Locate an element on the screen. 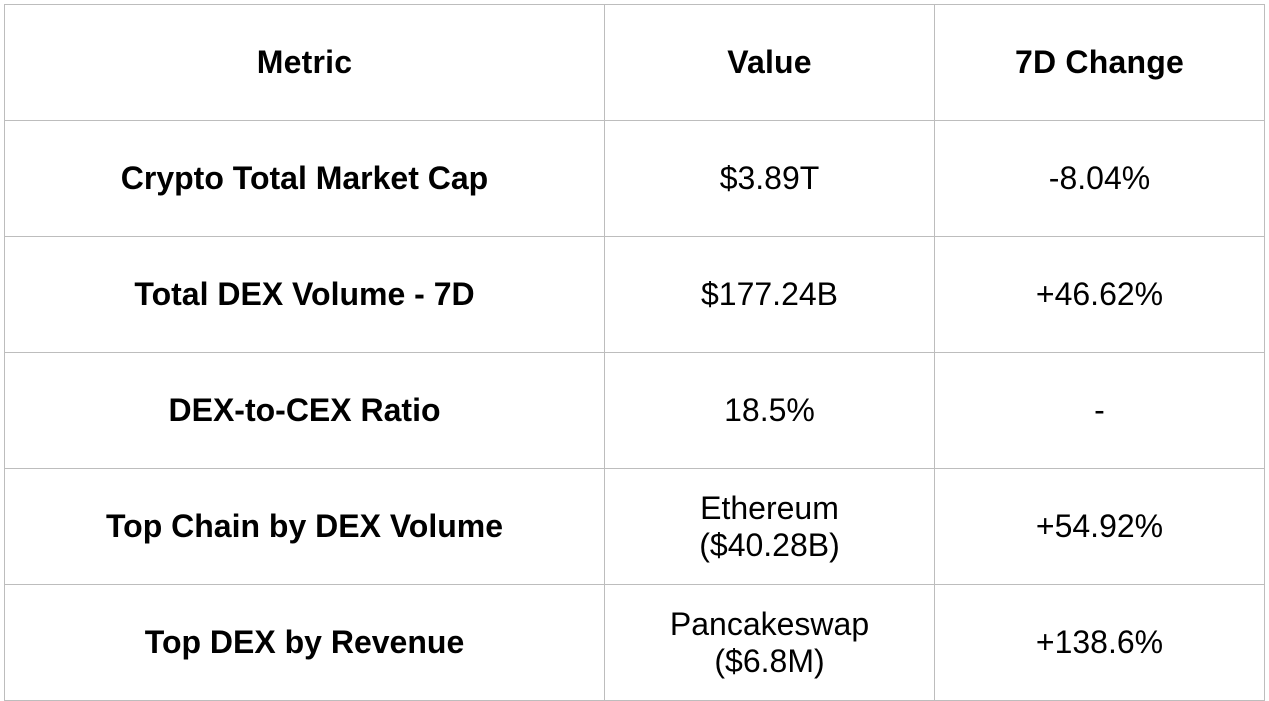  value-subline: ($6.8M) is located at coordinates (769, 660).